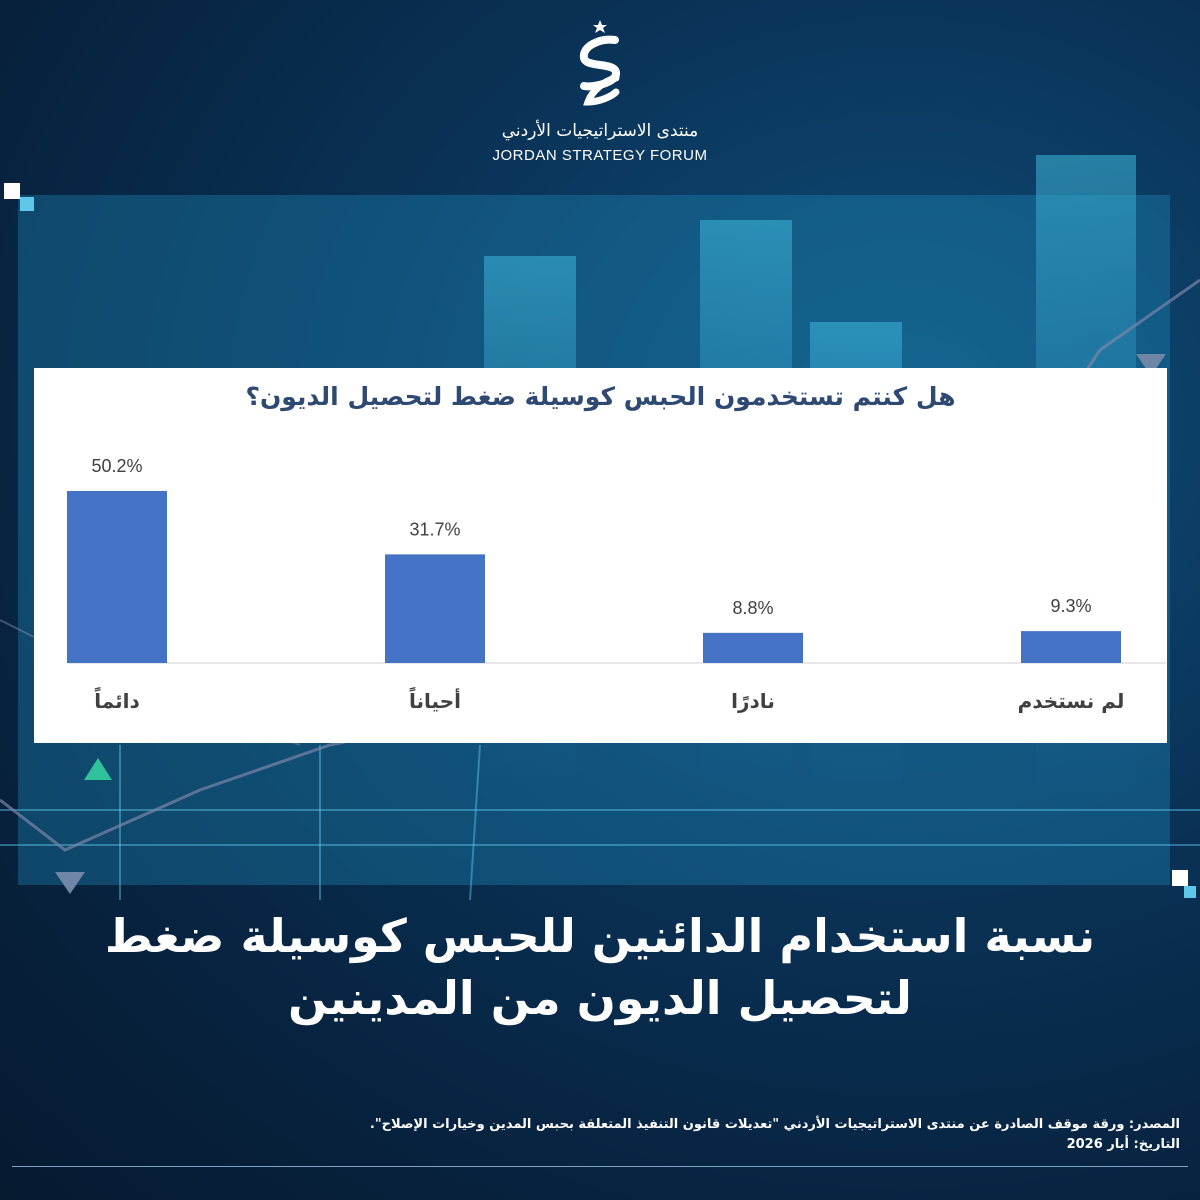  What do you see at coordinates (1070, 606) in the screenshot?
I see `data-label: 9.3%` at bounding box center [1070, 606].